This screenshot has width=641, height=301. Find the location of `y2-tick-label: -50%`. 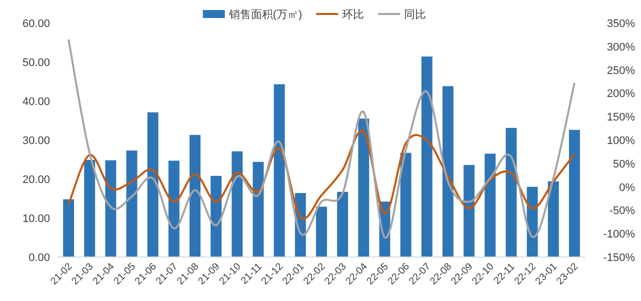

y2-tick-label: -50% is located at coordinates (622, 211).